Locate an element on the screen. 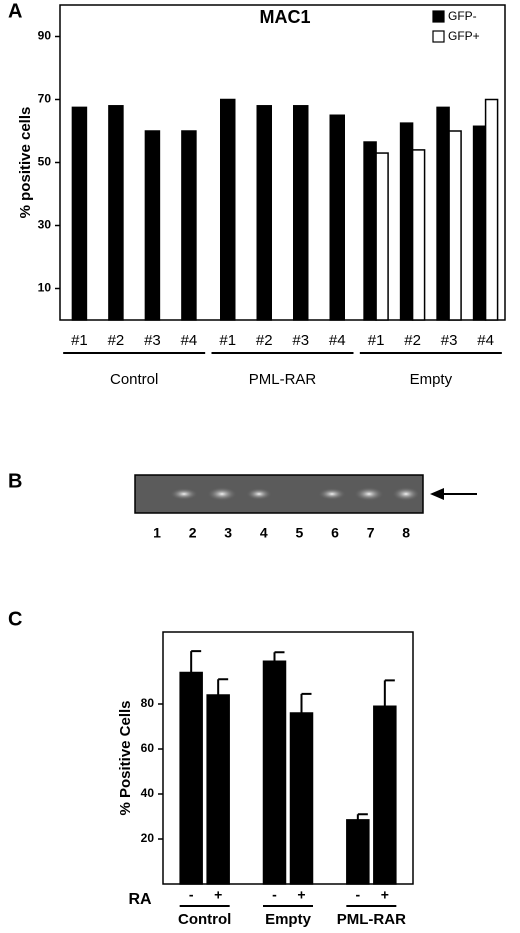  lane-label: 6 is located at coordinates (335, 533).